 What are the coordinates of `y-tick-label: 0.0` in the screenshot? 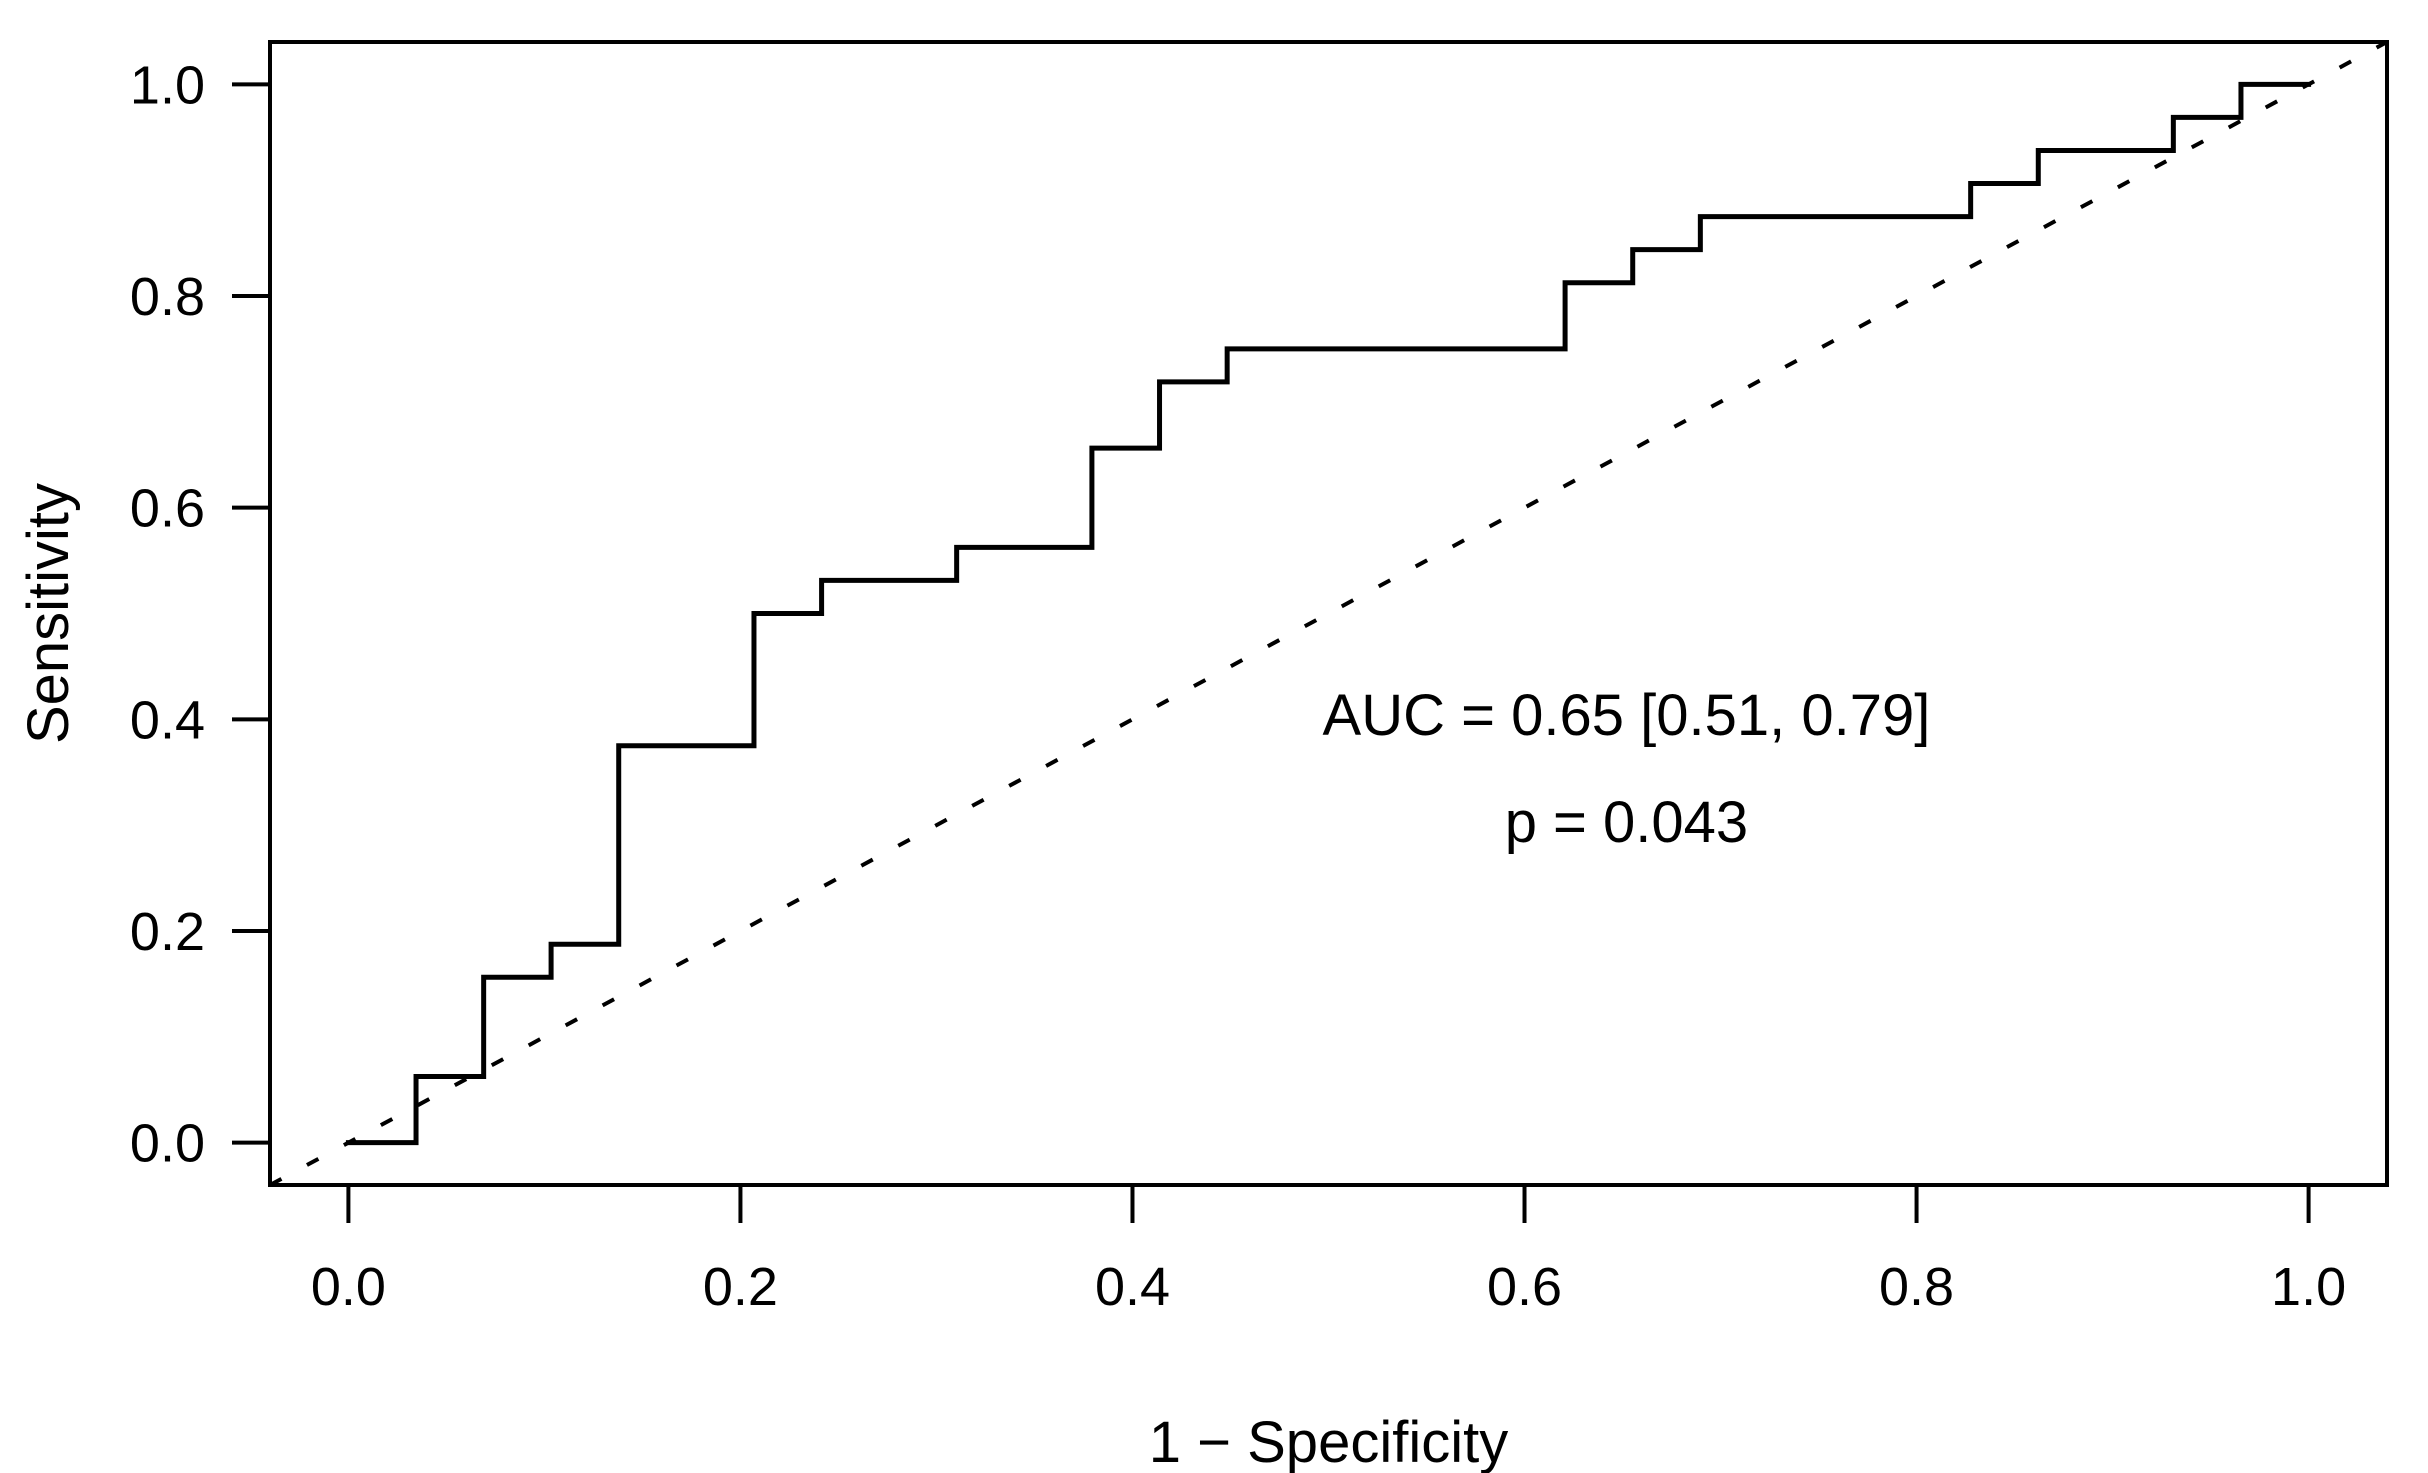 It's located at (167, 1144).